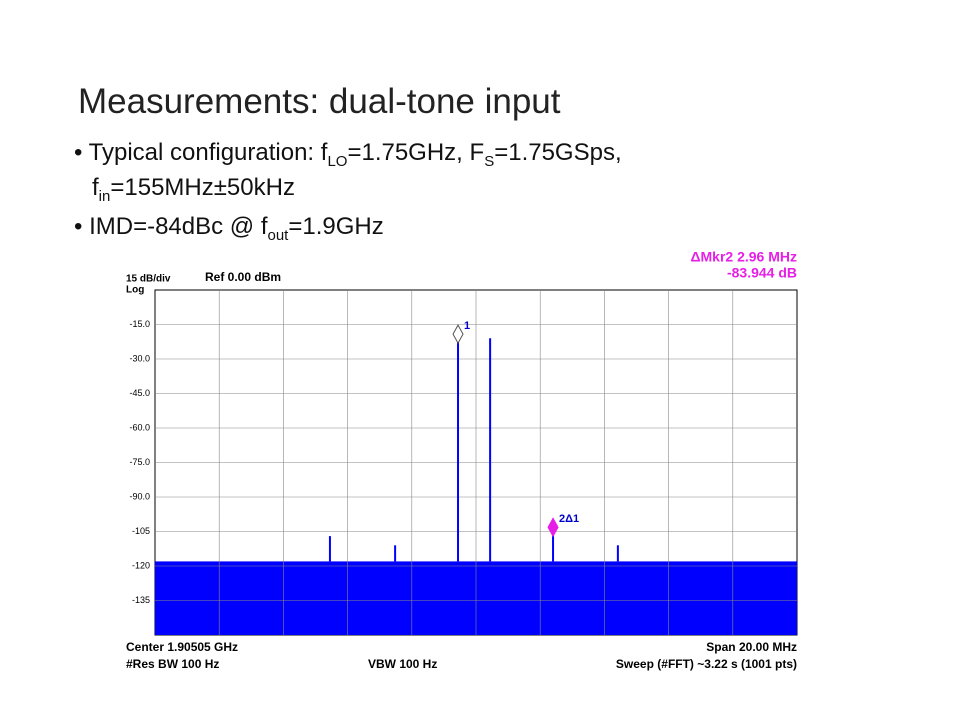 The width and height of the screenshot is (960, 720). I want to click on y-tick-label: -60.0, so click(139, 427).